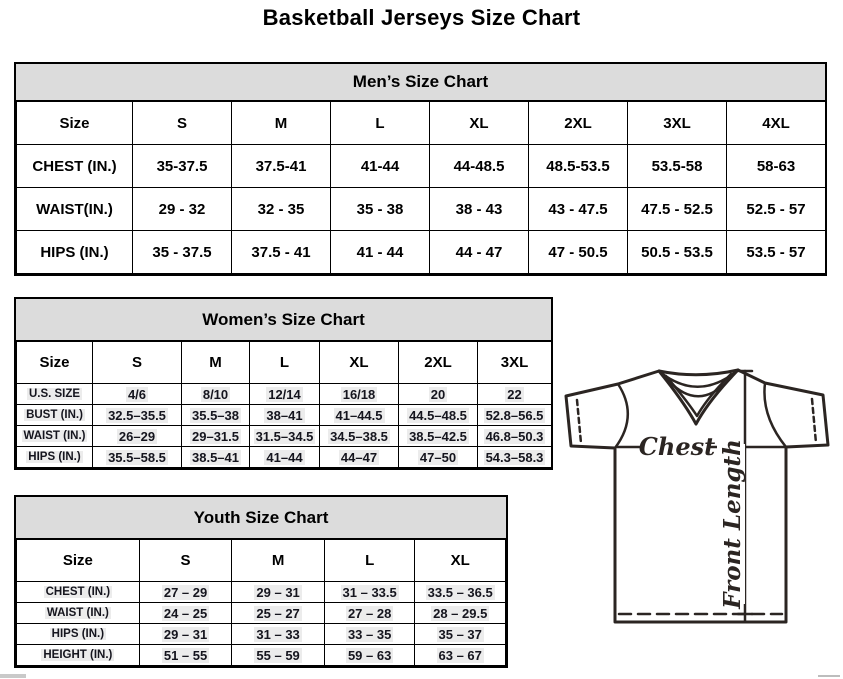 Image resolution: width=843 pixels, height=679 pixels. What do you see at coordinates (775, 415) in the screenshot?
I see `right-armhole-seam` at bounding box center [775, 415].